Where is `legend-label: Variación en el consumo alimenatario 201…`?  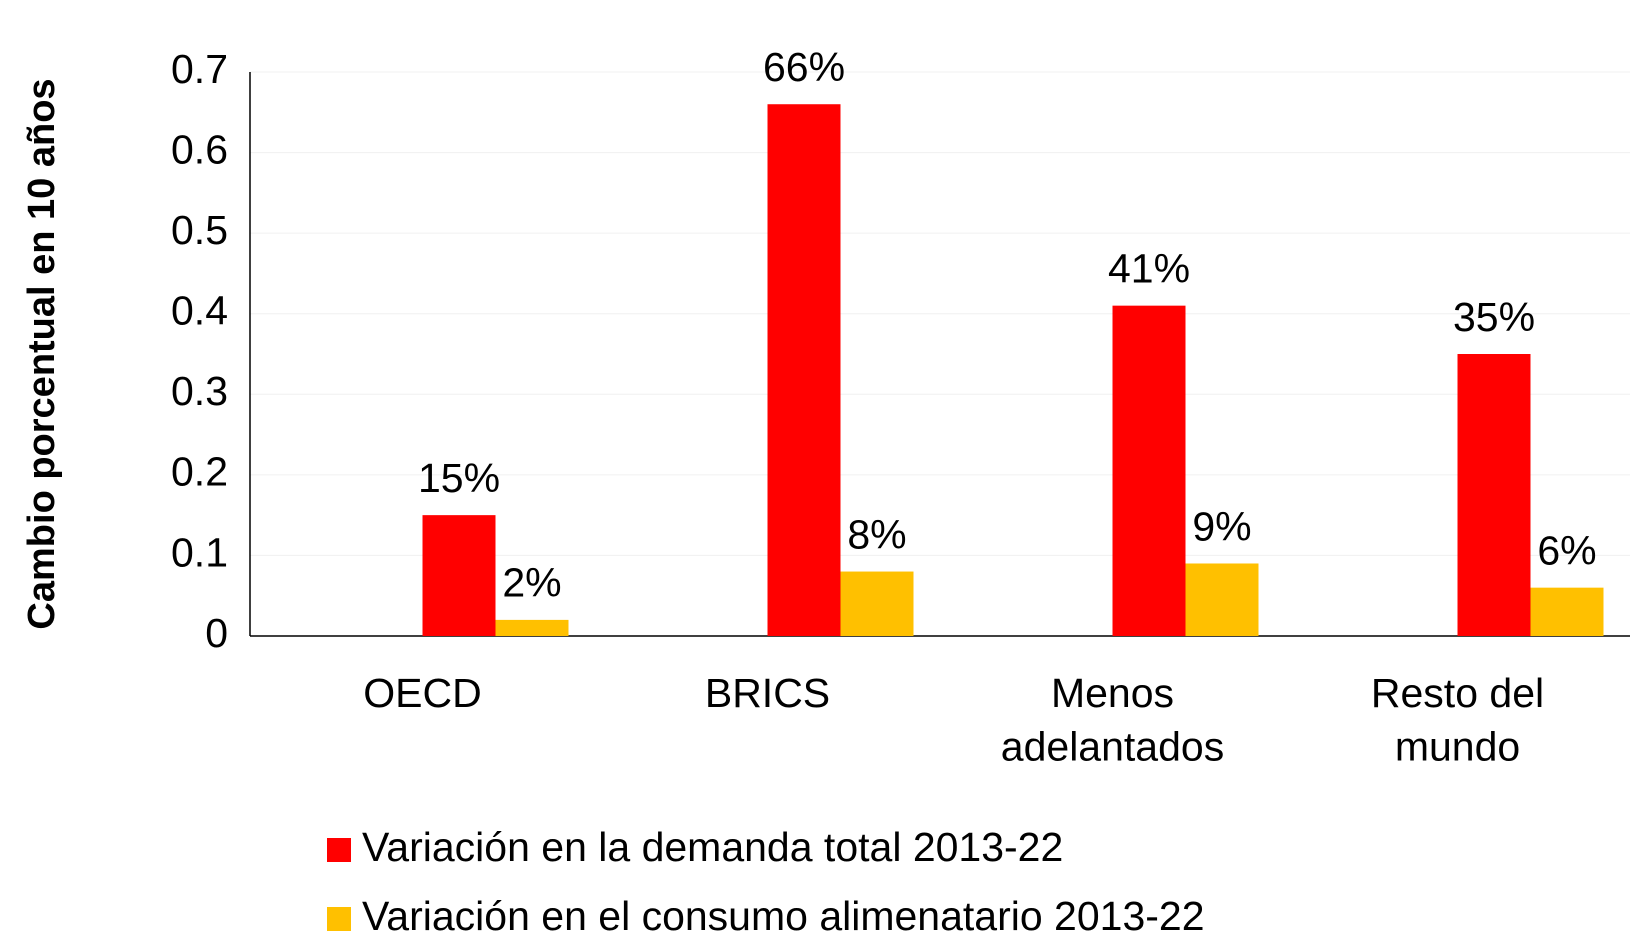
legend-label: Variación en el consumo alimenatario 201… is located at coordinates (783, 915).